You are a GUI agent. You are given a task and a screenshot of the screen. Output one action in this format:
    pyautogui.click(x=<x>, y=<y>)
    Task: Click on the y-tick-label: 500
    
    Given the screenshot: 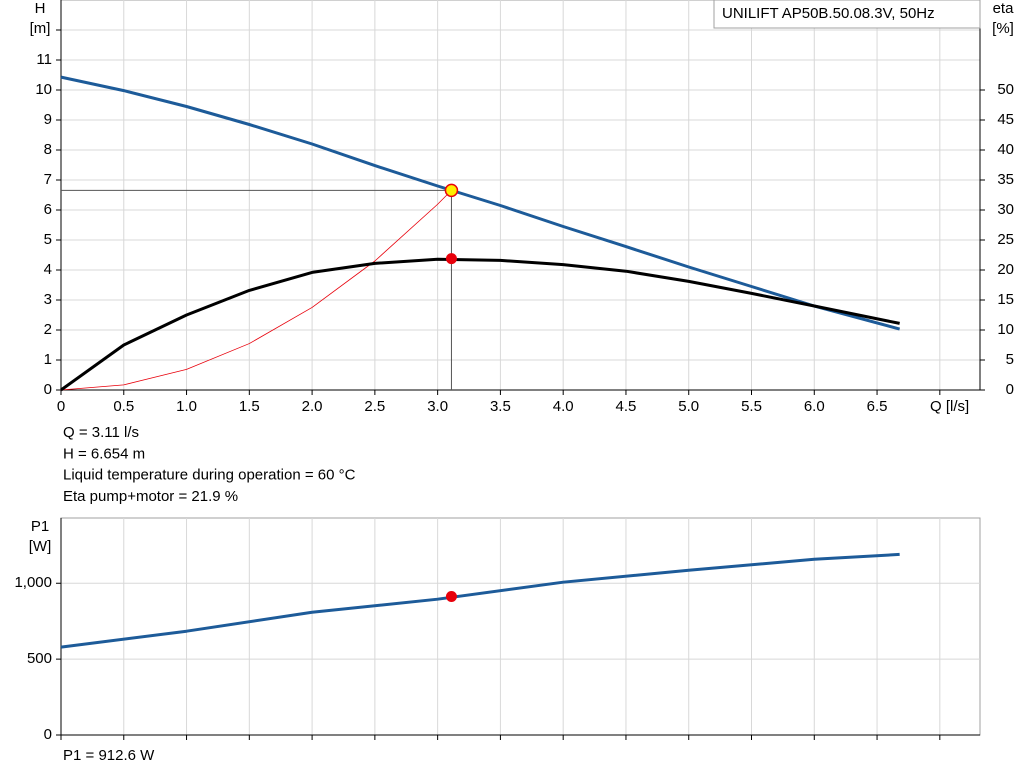 What is the action you would take?
    pyautogui.click(x=39, y=658)
    